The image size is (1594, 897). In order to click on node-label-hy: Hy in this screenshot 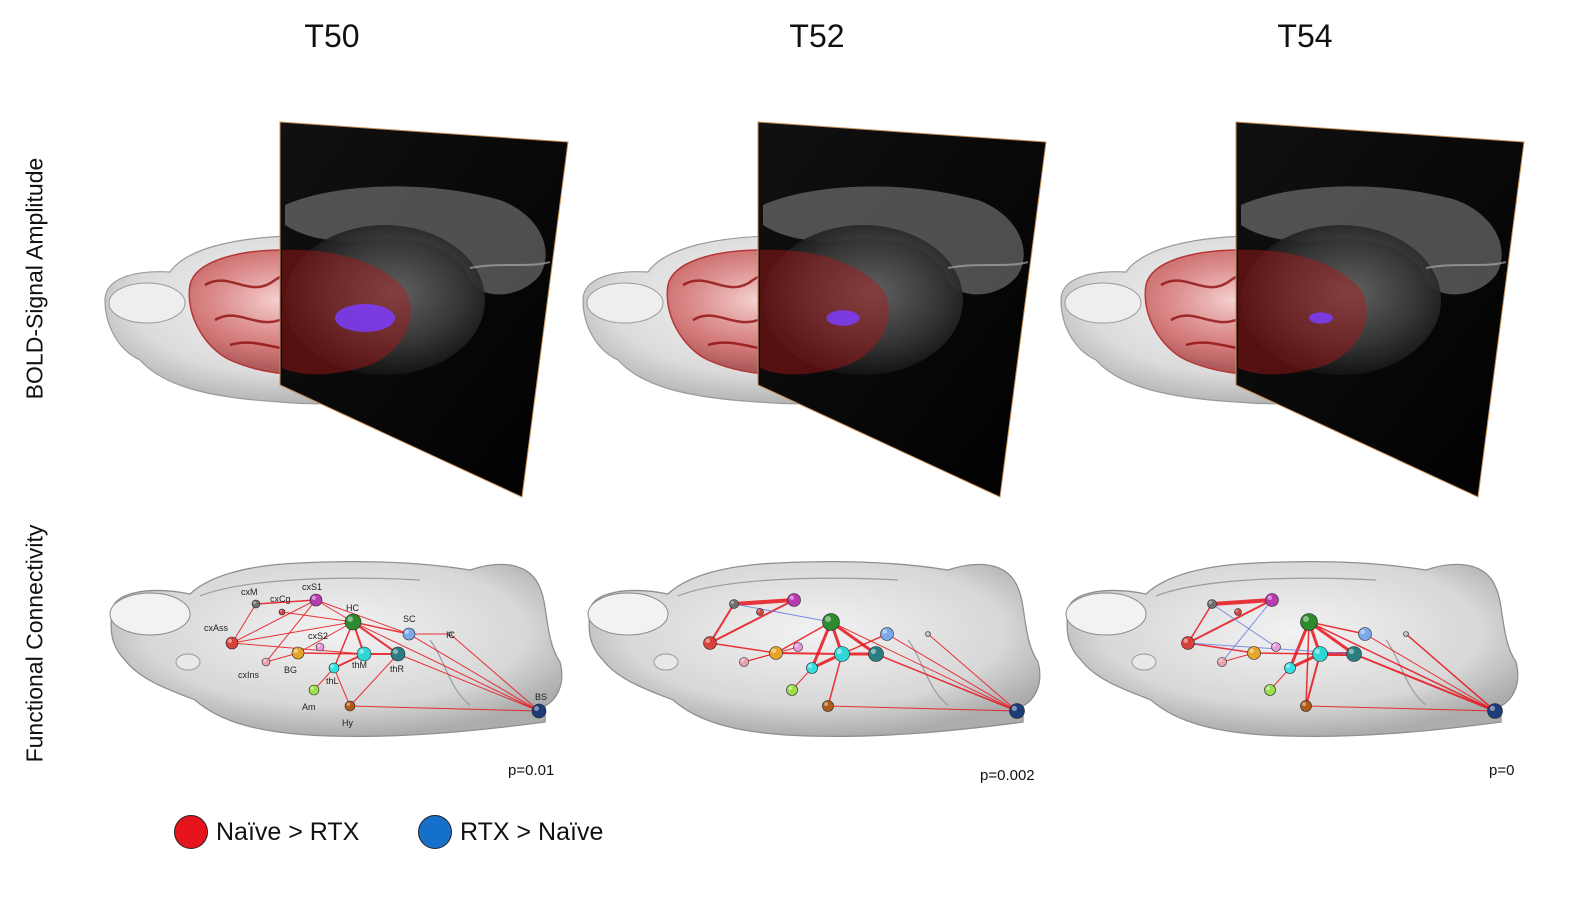, I will do `click(347, 723)`.